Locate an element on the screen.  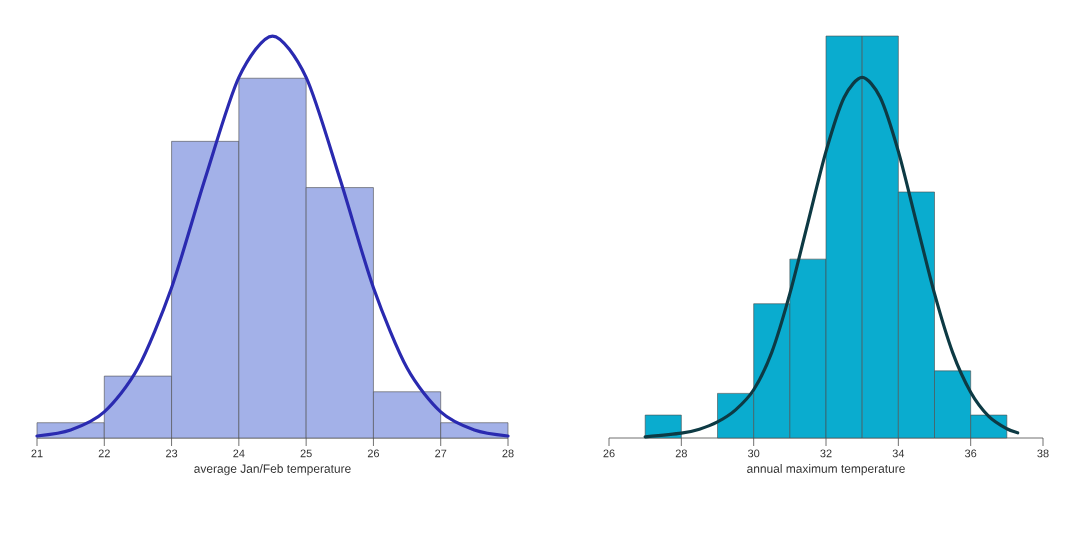
x-axis-title: annual maximum temperature is located at coordinates (826, 470).